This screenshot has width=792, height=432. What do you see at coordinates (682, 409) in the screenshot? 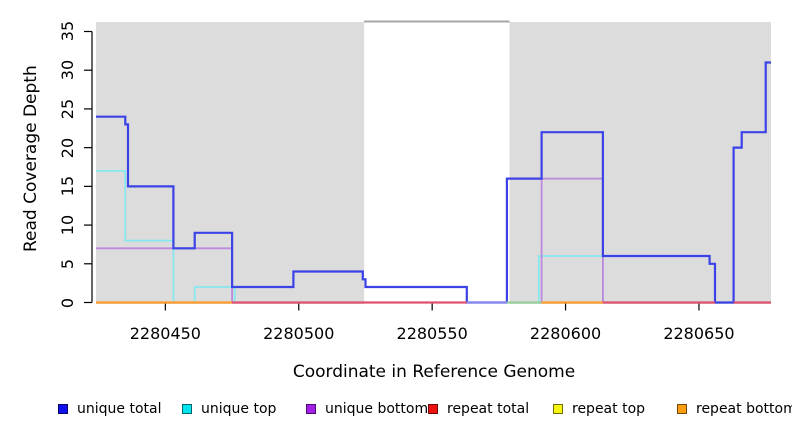
I see `legend-swatch-repeat-bottom` at bounding box center [682, 409].